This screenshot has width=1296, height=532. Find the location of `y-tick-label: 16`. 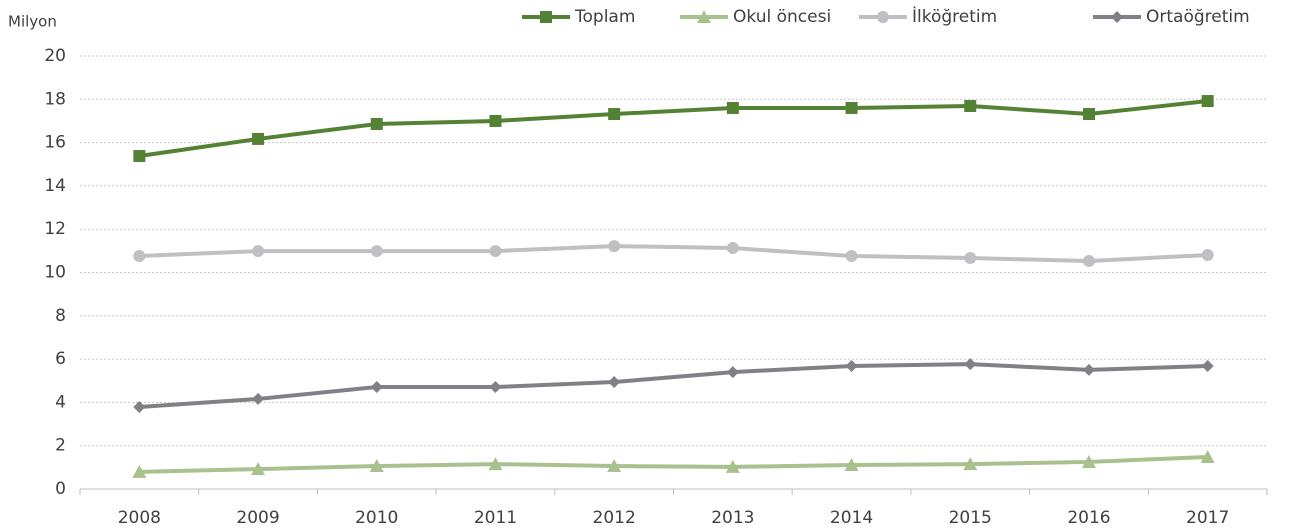

y-tick-label: 16 is located at coordinates (55, 143).